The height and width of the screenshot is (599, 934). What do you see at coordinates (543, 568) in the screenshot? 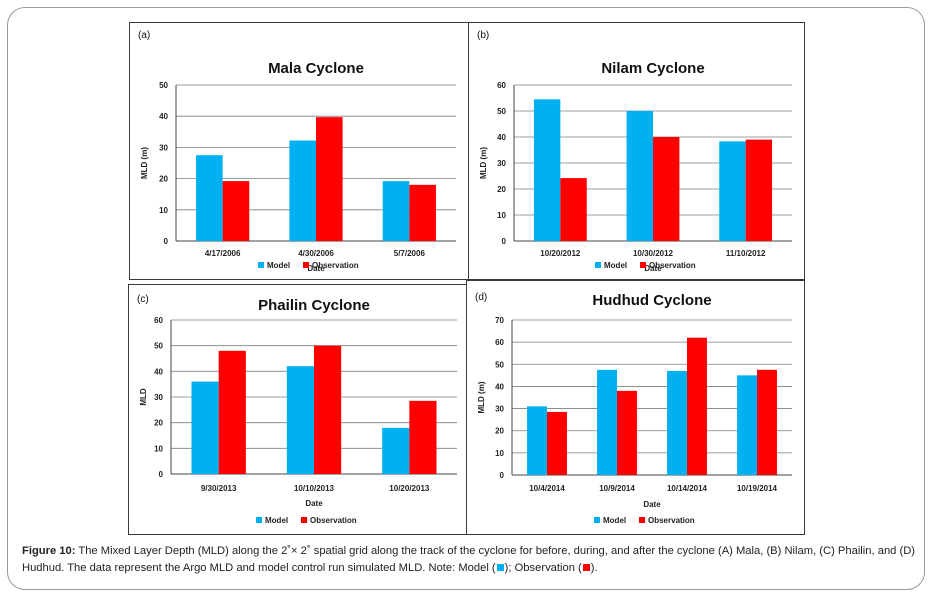
I see `caption-mid: ); Observation (` at bounding box center [543, 568].